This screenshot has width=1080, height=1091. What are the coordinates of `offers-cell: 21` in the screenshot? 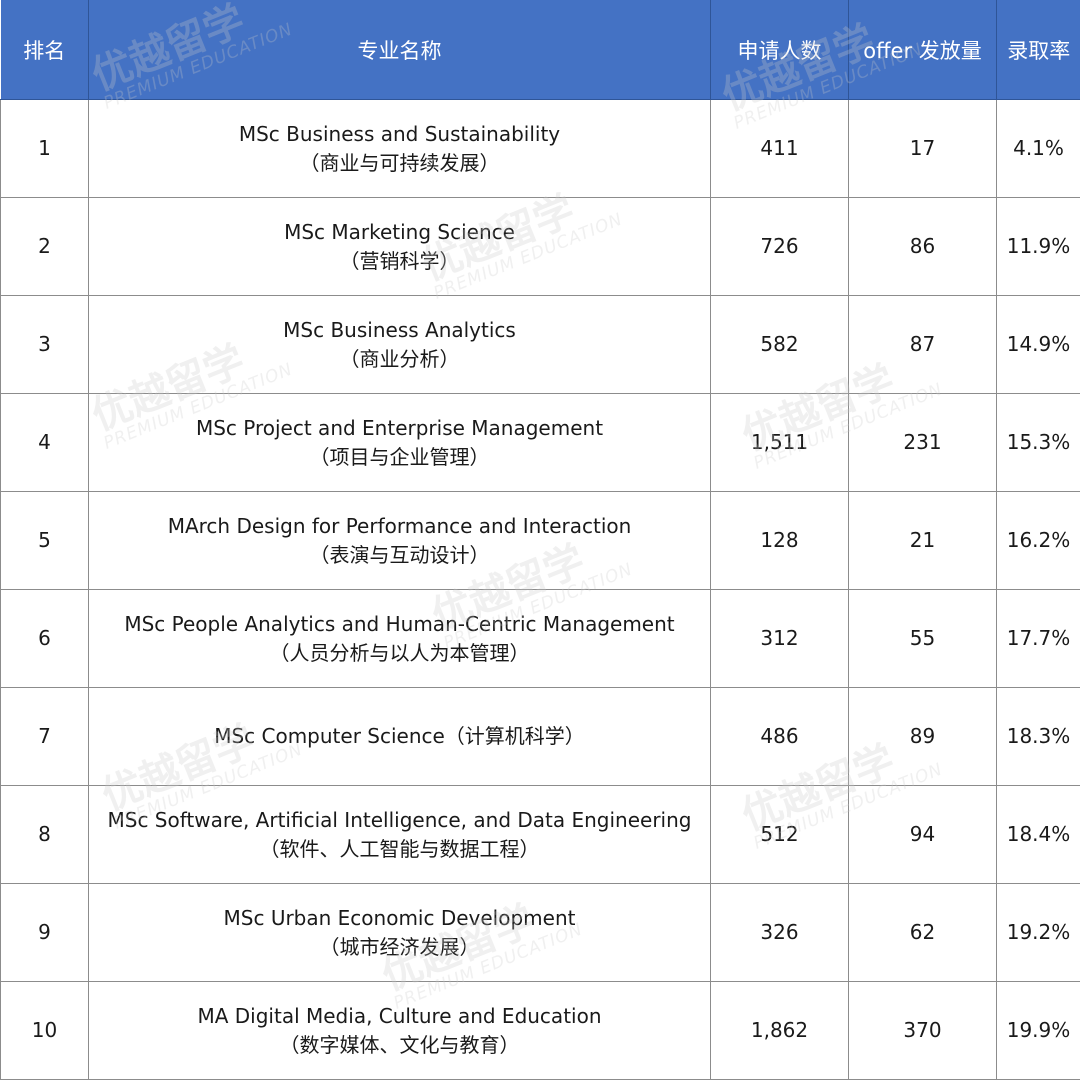 It's located at (922, 540).